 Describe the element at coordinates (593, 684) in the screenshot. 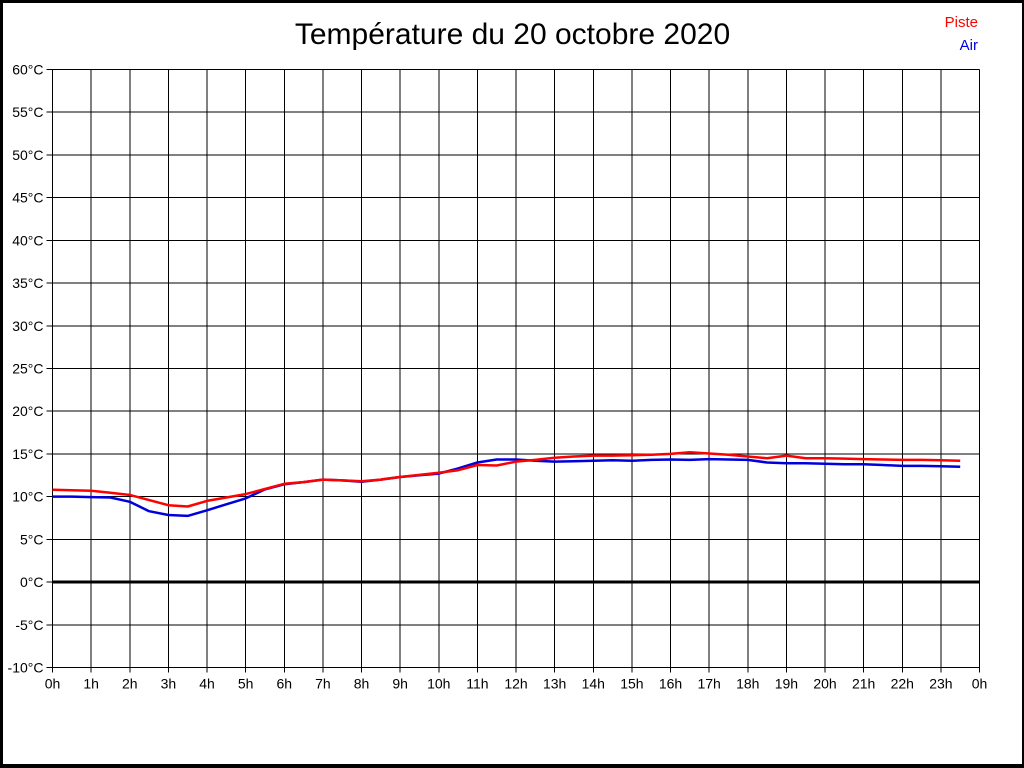

I see `svg-text: 14h` at that location.